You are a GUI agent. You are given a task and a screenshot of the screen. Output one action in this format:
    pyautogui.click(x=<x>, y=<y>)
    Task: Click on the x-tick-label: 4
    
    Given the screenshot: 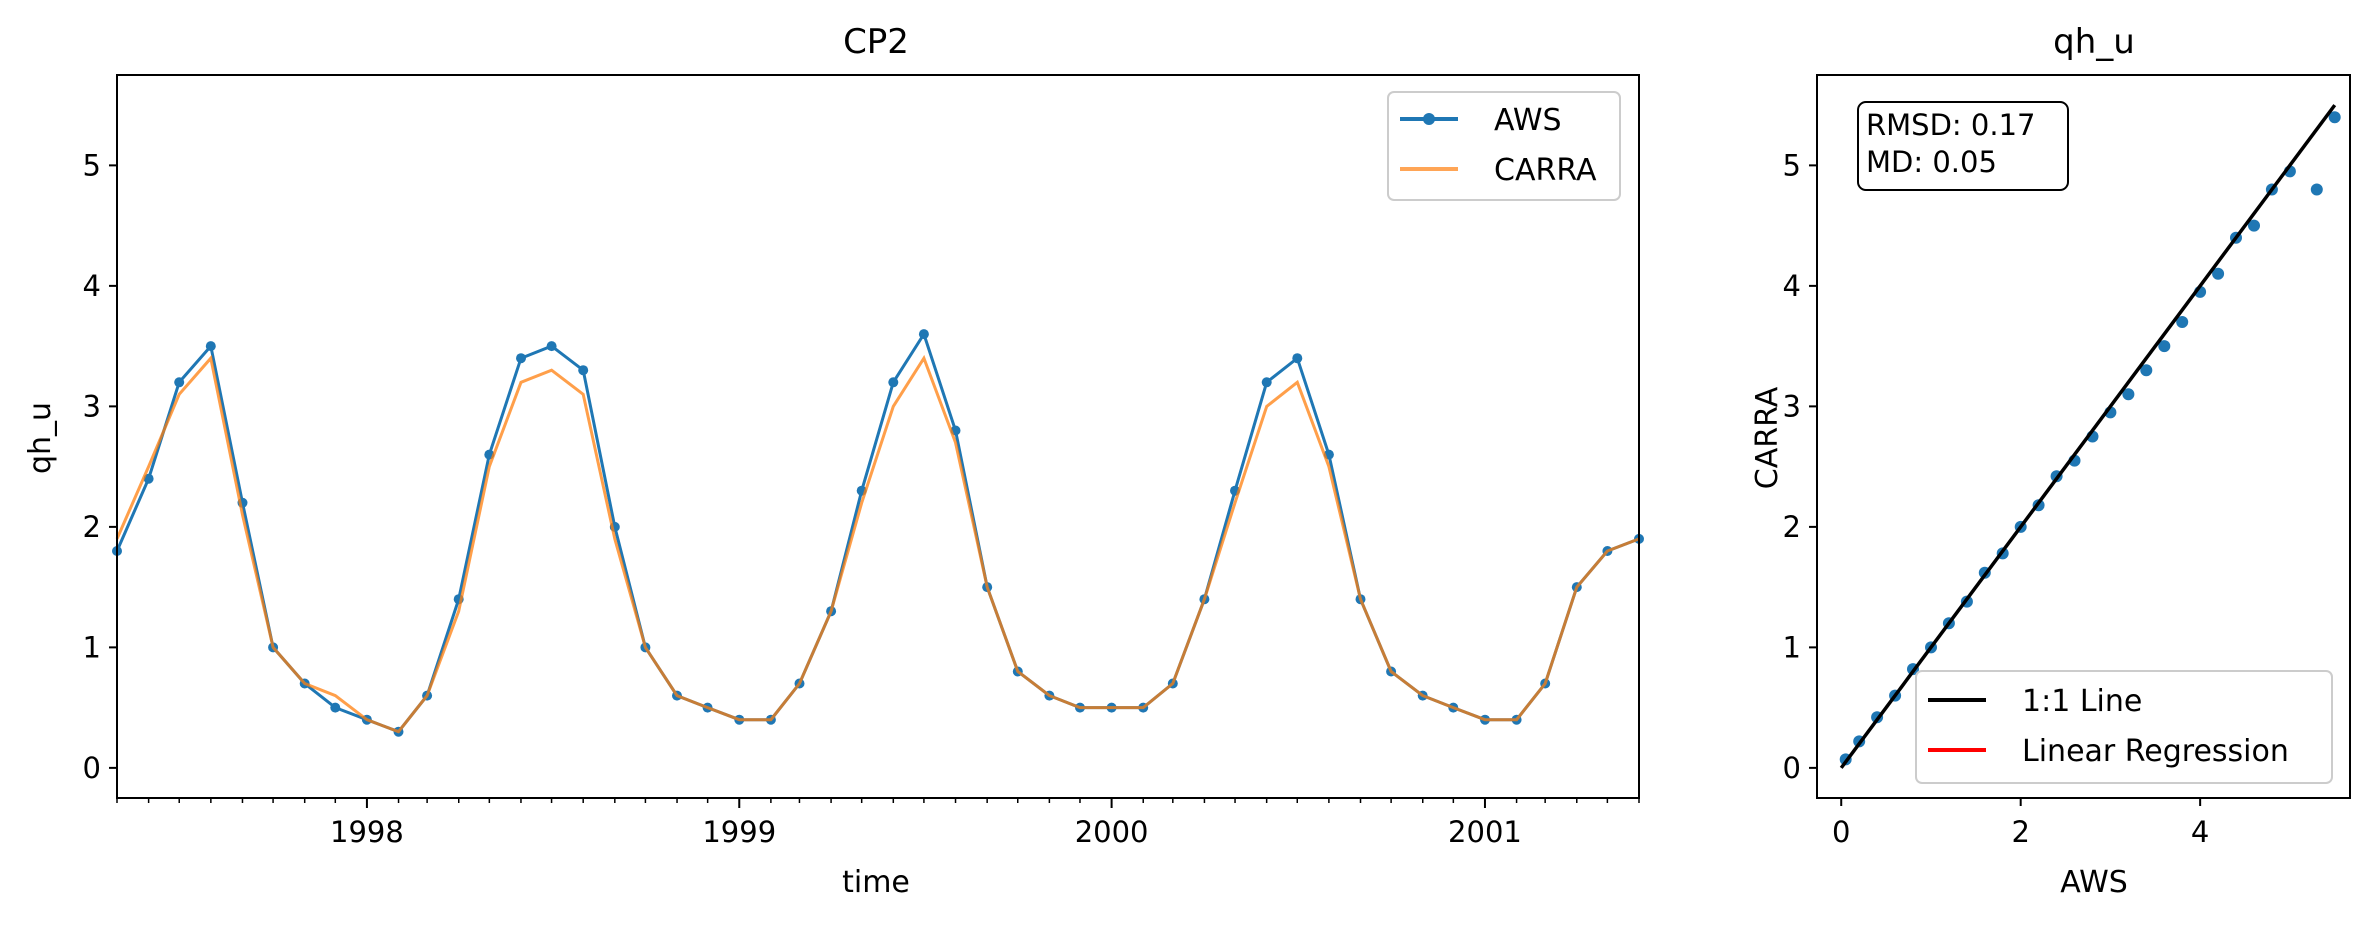 What is the action you would take?
    pyautogui.click(x=2200, y=832)
    